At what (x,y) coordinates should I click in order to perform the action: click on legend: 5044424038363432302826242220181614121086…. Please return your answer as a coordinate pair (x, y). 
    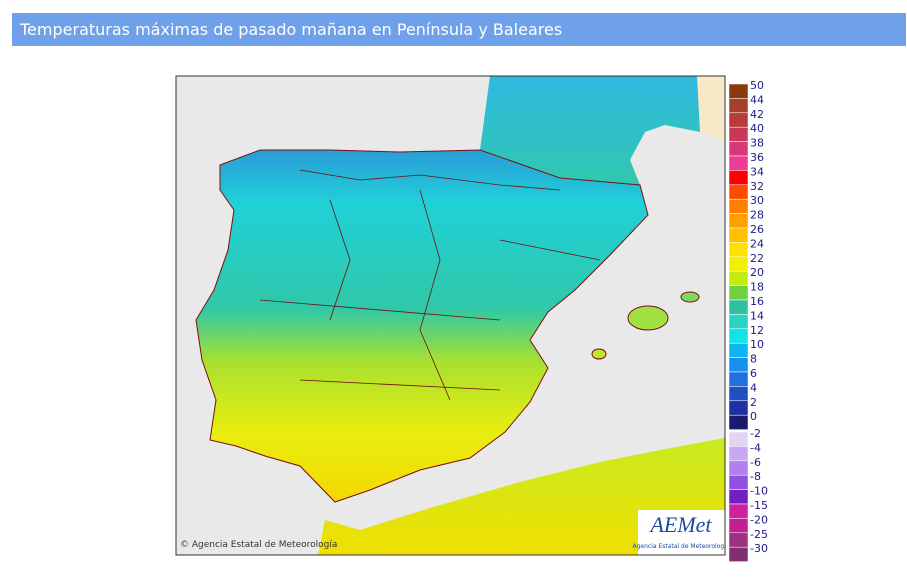
    Looking at the image, I should click on (748, 320).